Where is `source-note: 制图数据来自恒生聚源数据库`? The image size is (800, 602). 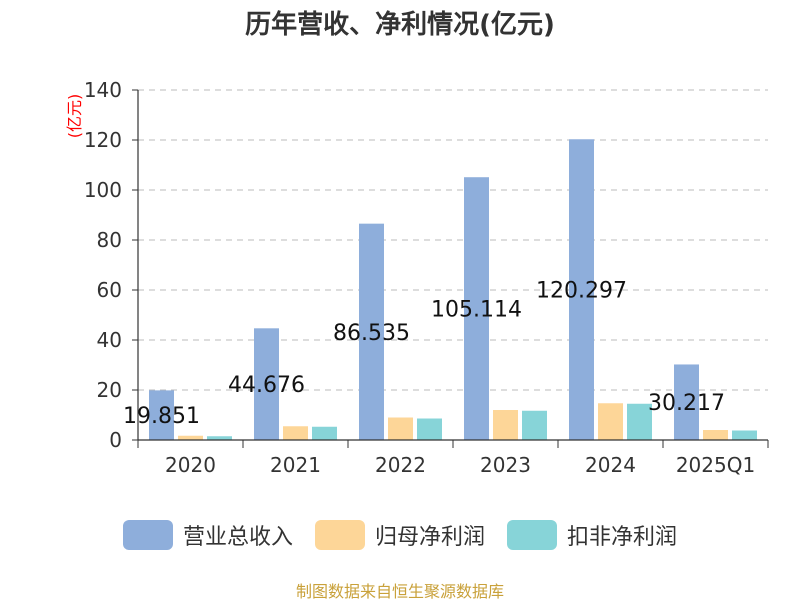
source-note: 制图数据来自恒生聚源数据库 is located at coordinates (399, 591).